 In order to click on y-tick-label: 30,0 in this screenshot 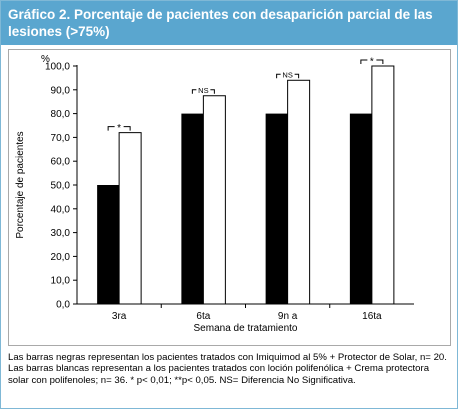, I will do `click(61, 233)`.